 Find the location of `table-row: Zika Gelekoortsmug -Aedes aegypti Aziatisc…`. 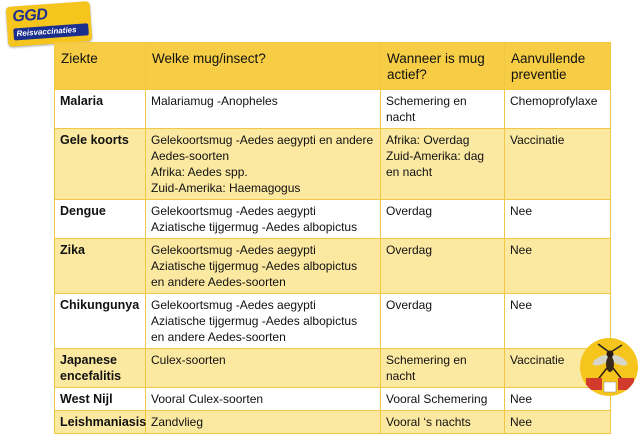

table-row: Zika Gelekoortsmug -Aedes aegypti Aziatisc… is located at coordinates (332, 266).